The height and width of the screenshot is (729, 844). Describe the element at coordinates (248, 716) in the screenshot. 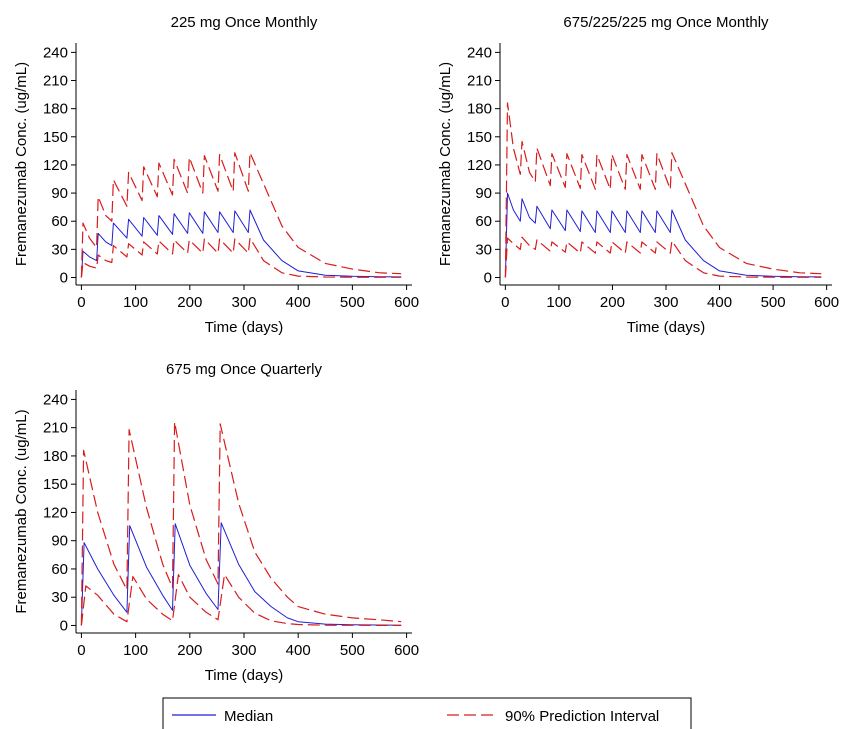

I see `legend-label: Median` at that location.